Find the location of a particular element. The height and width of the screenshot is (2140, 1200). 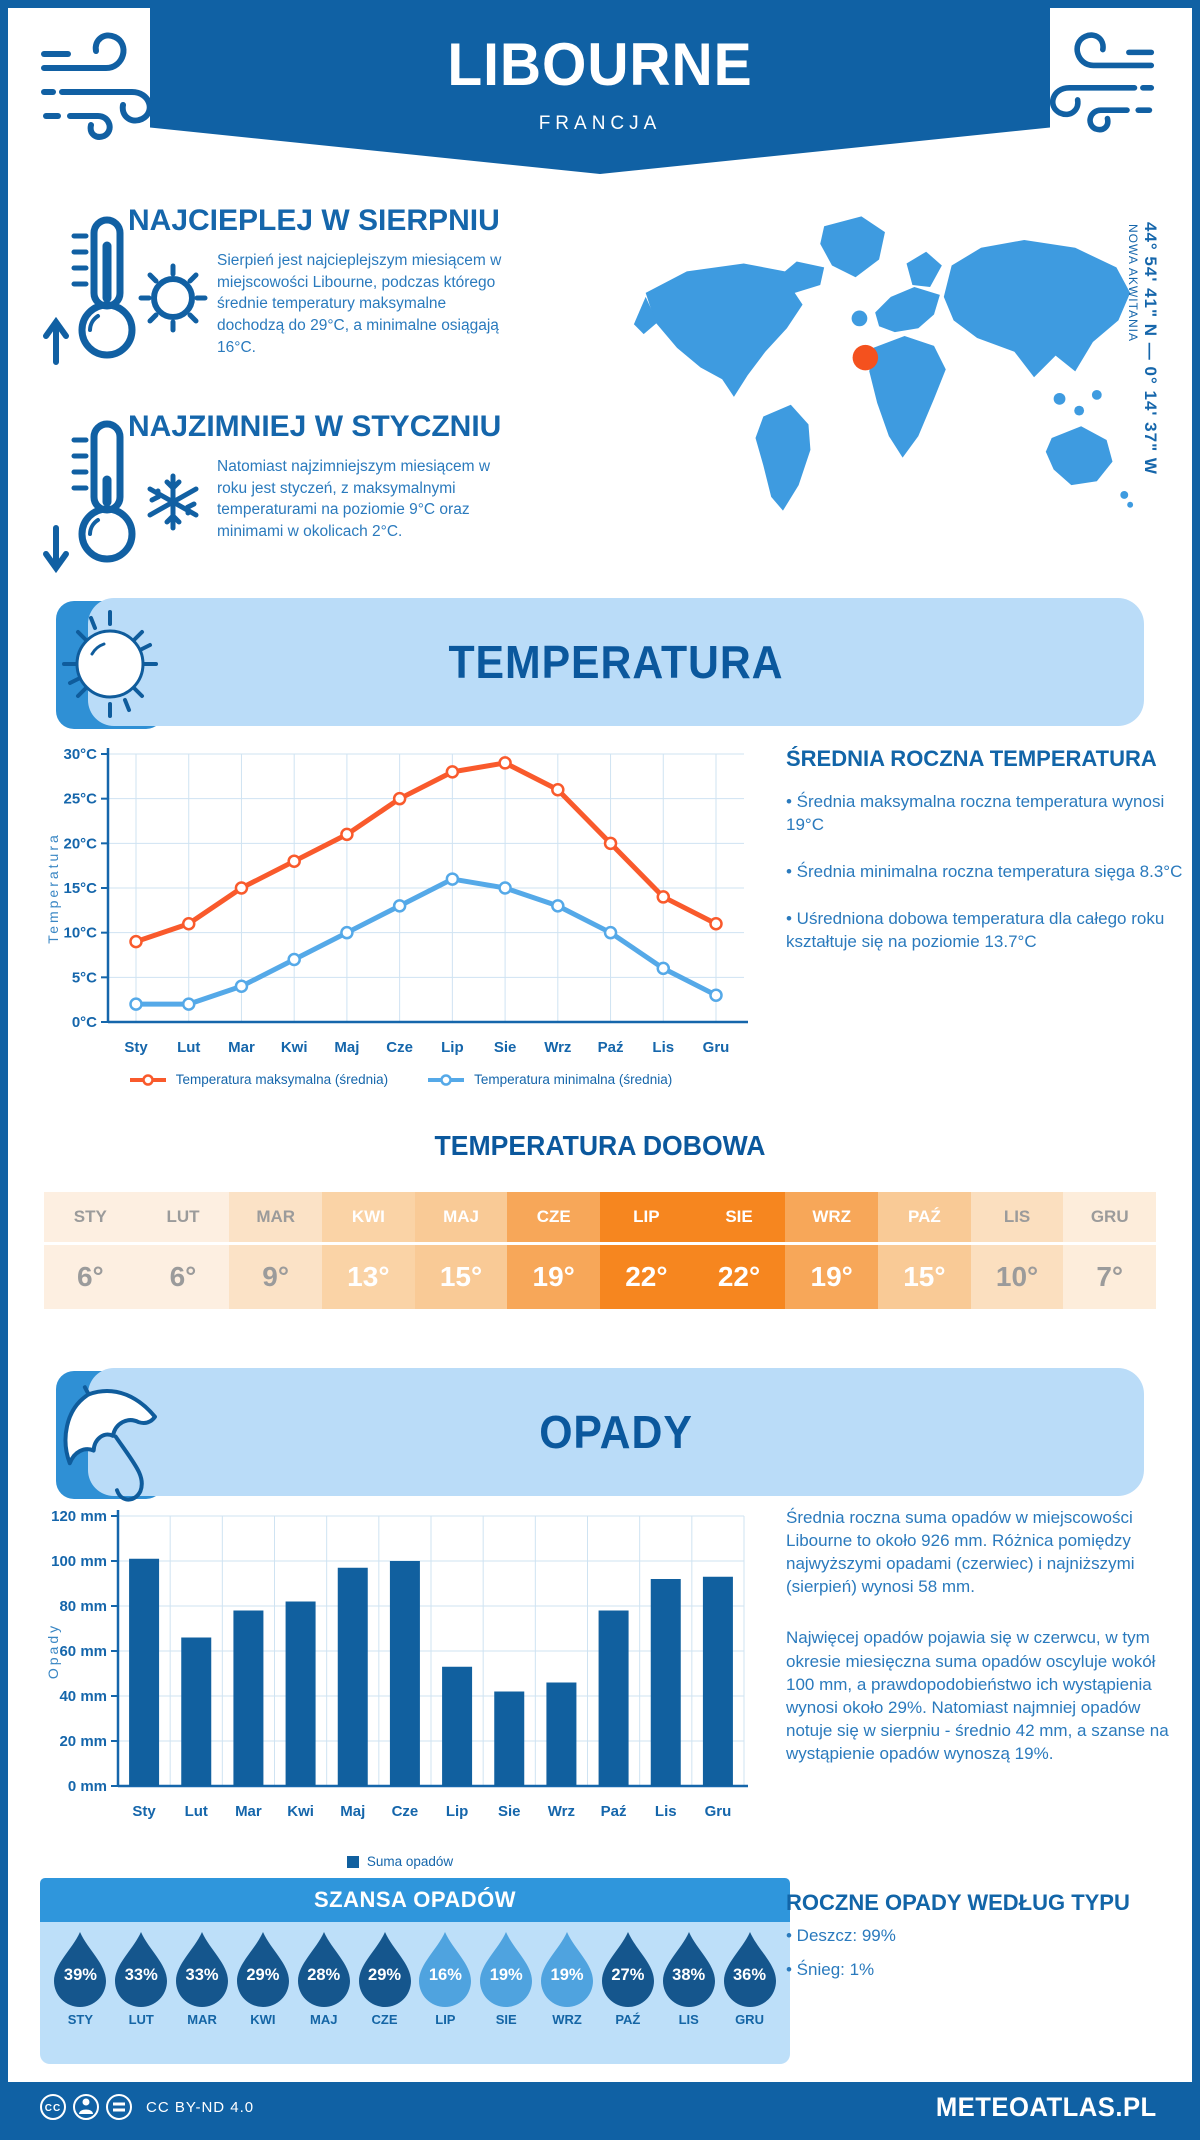

svg-text: 30°C is located at coordinates (80, 754).